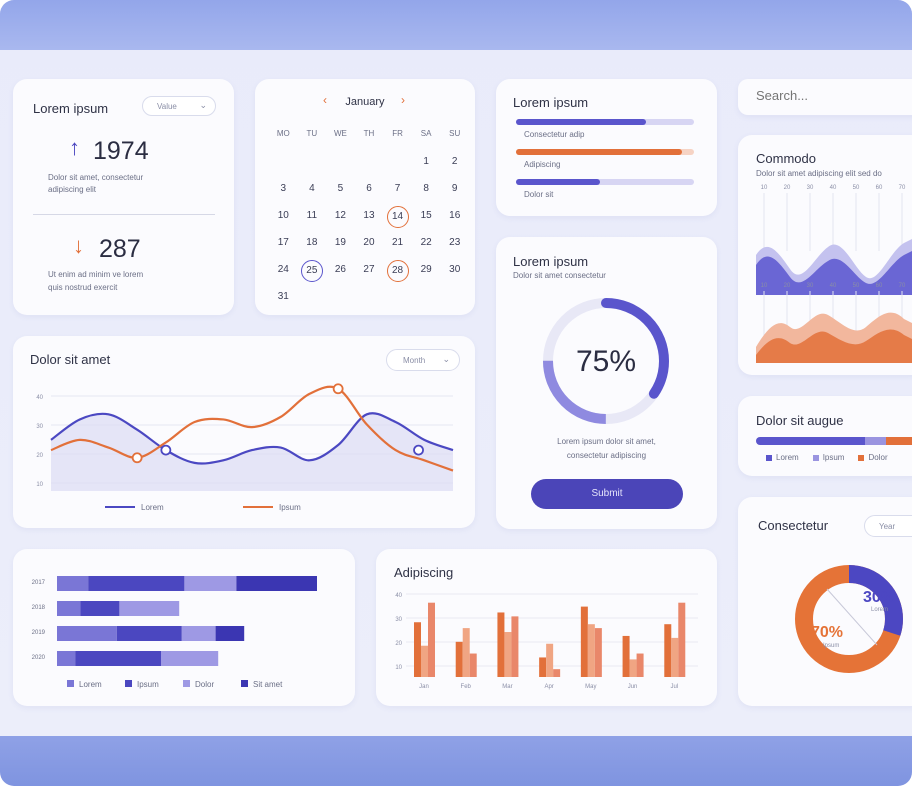 This screenshot has height=786, width=912. What do you see at coordinates (340, 133) in the screenshot?
I see `calendar-weekday: WE` at bounding box center [340, 133].